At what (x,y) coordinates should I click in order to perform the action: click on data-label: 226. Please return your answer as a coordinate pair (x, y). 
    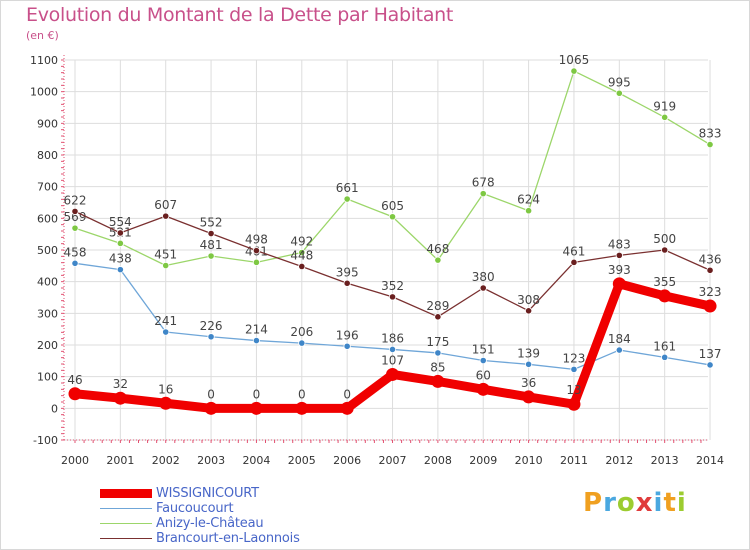
    Looking at the image, I should click on (211, 326).